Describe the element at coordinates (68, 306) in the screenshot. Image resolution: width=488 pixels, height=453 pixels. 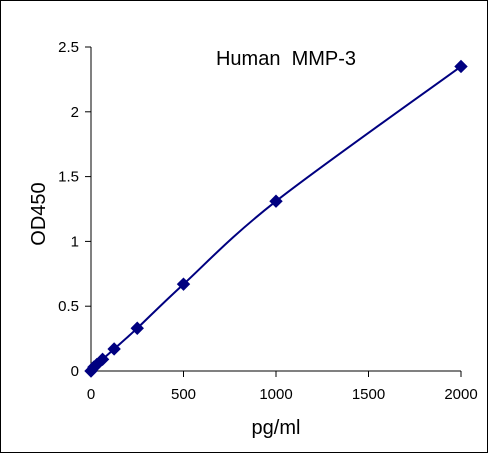
I see `y-tick-label: 0.5` at that location.